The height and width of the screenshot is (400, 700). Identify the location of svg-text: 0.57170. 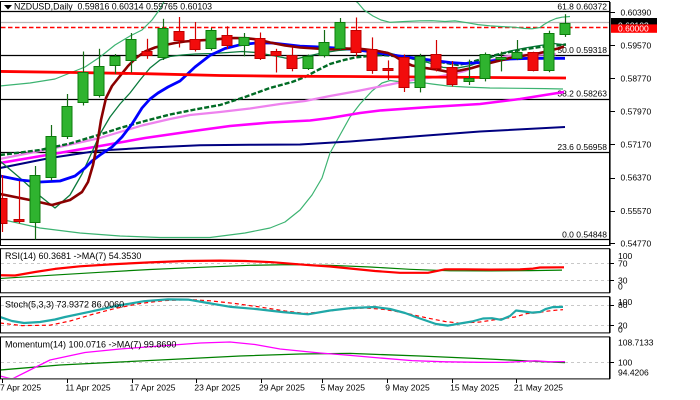
(636, 145).